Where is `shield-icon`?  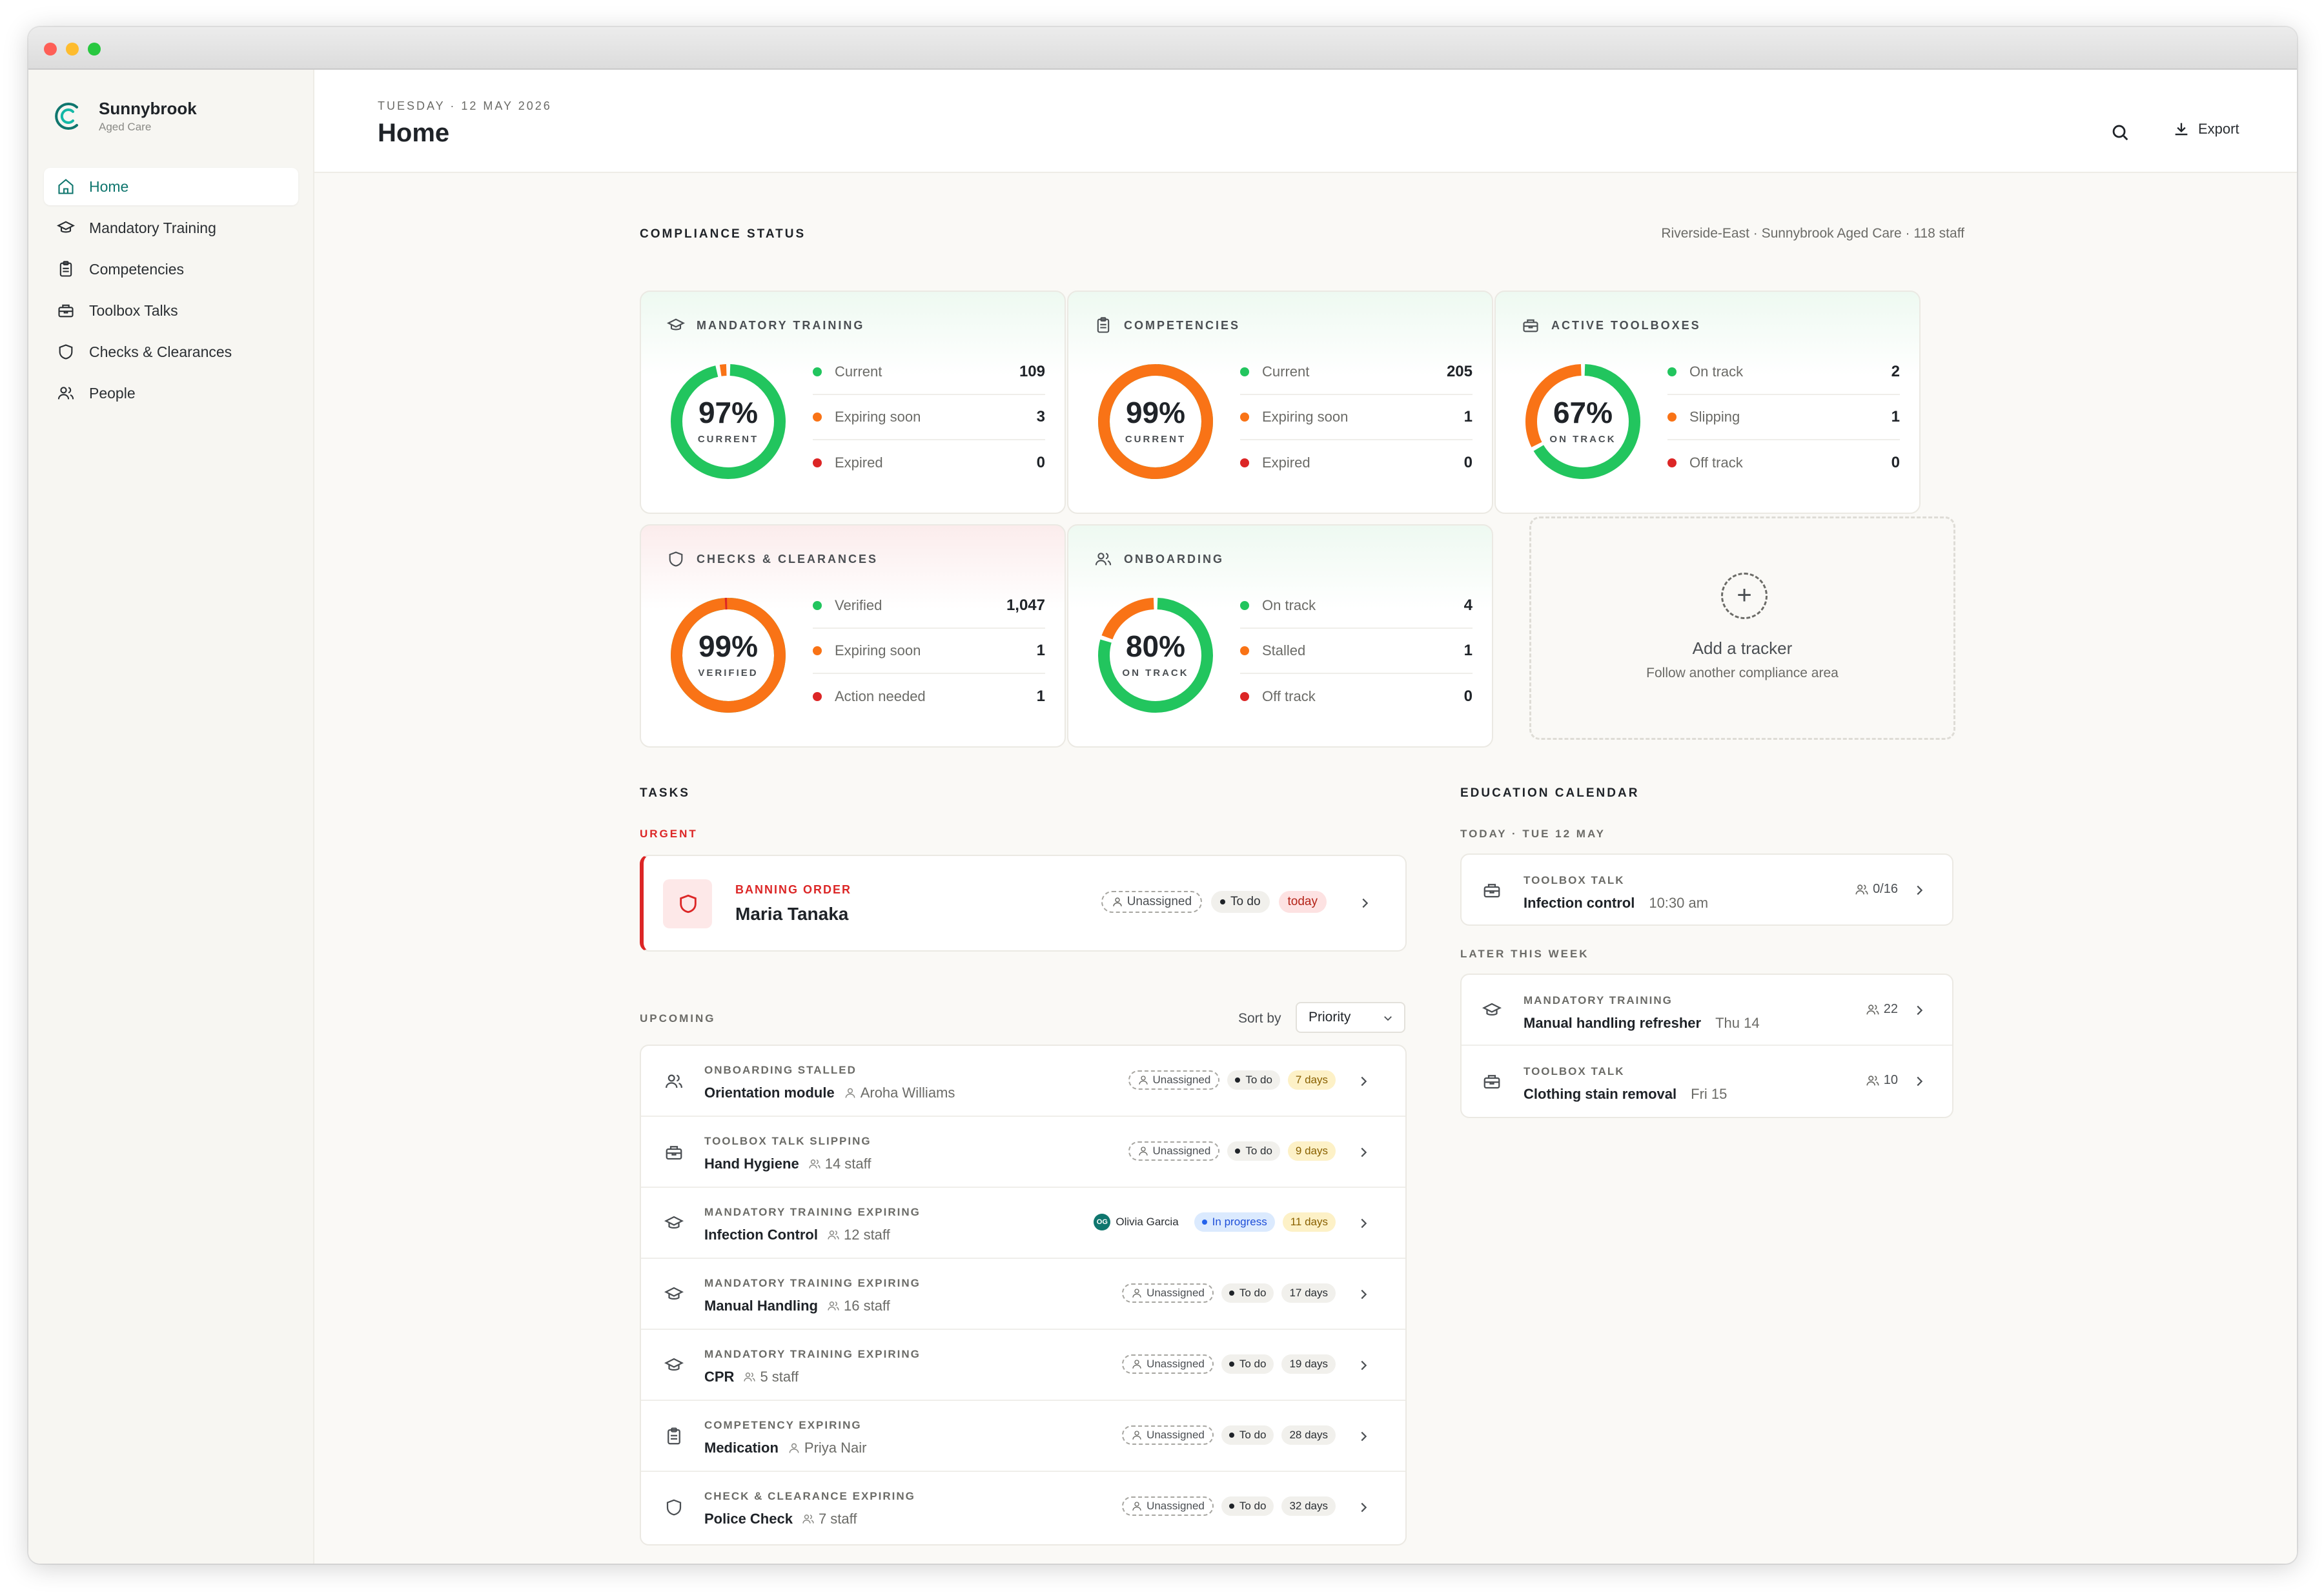 shield-icon is located at coordinates (688, 903).